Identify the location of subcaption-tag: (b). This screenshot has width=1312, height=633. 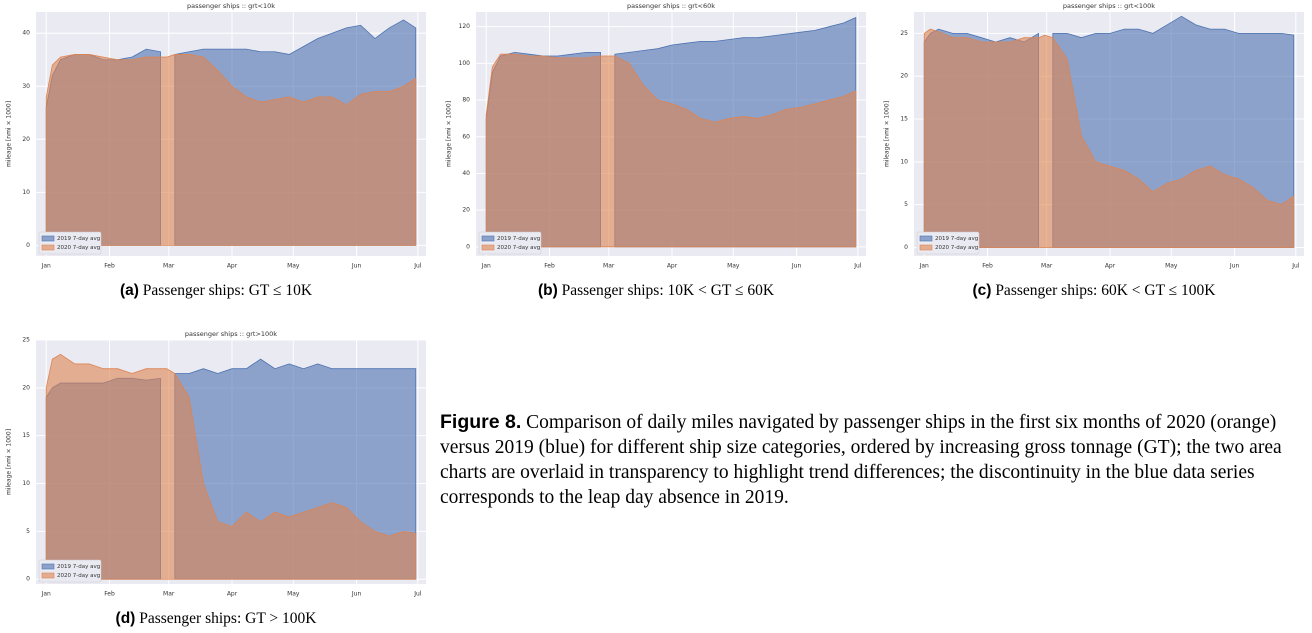
(547, 290).